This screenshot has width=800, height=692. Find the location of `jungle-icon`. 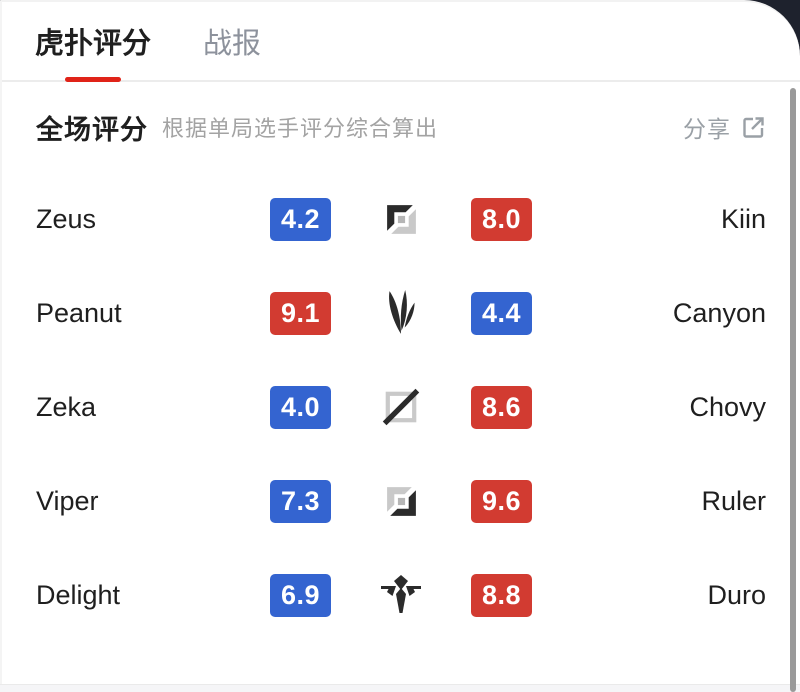

jungle-icon is located at coordinates (401, 313).